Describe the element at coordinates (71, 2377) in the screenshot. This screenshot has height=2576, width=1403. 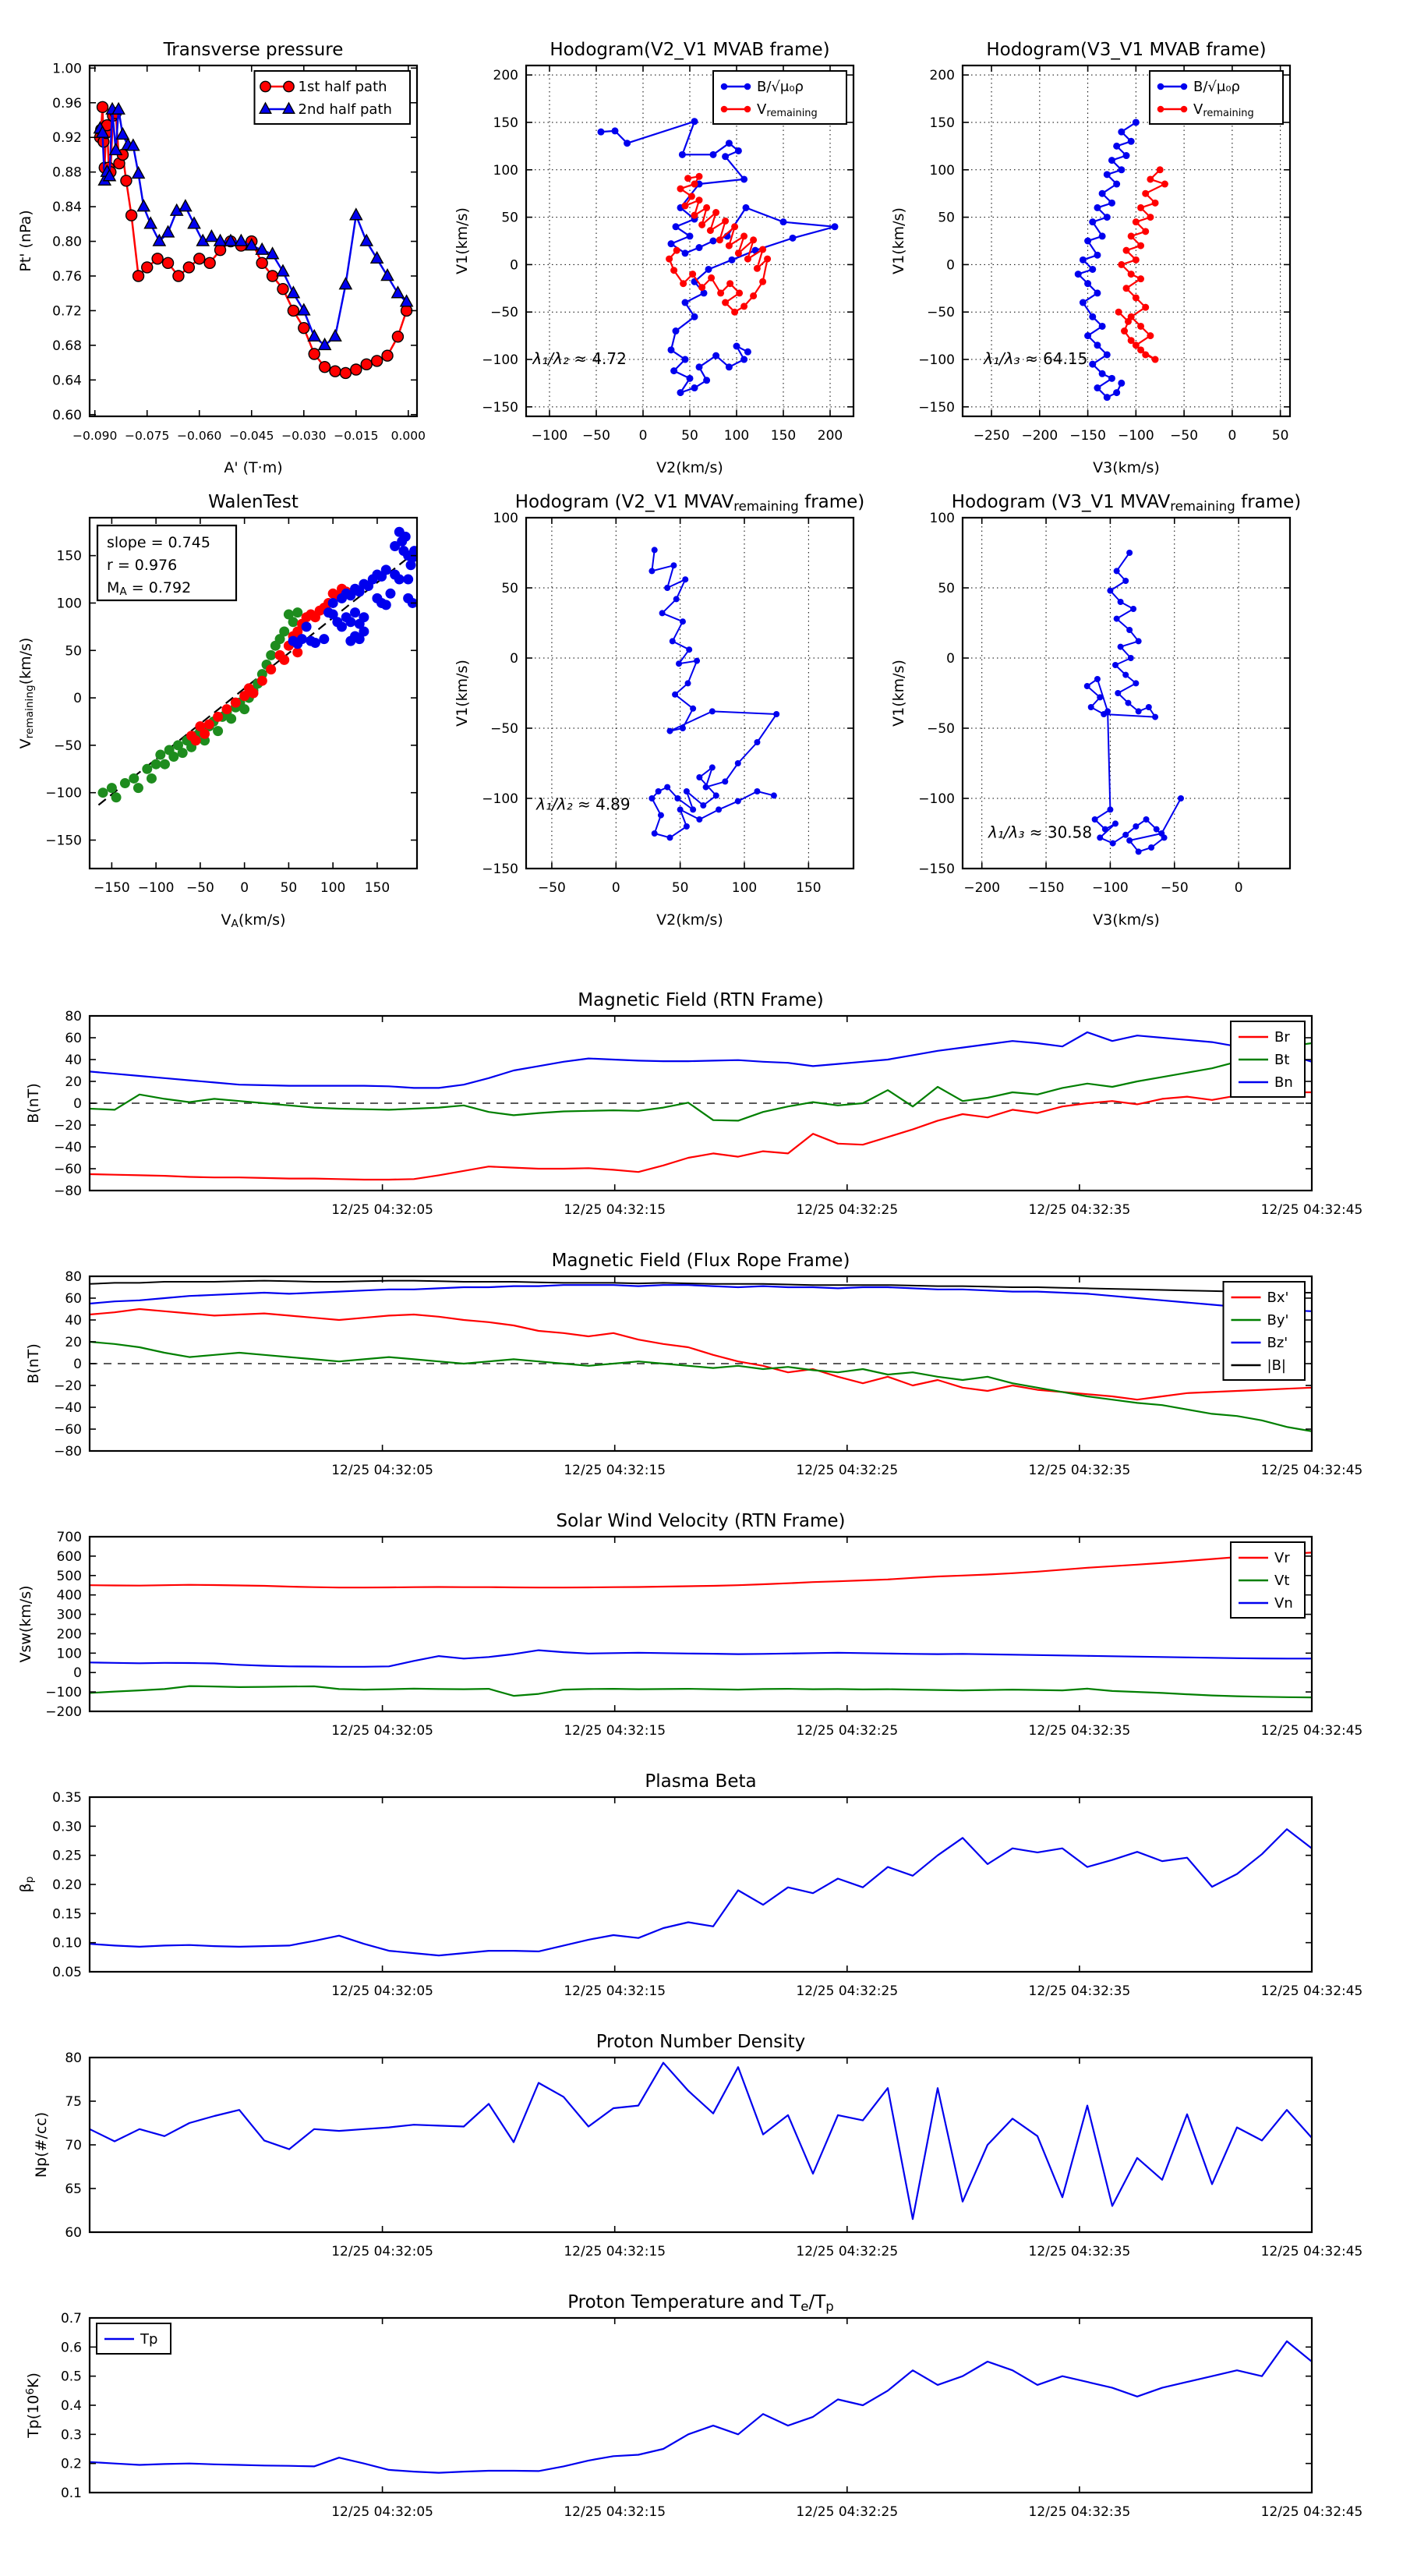
I see `svg-text: 0.5` at that location.